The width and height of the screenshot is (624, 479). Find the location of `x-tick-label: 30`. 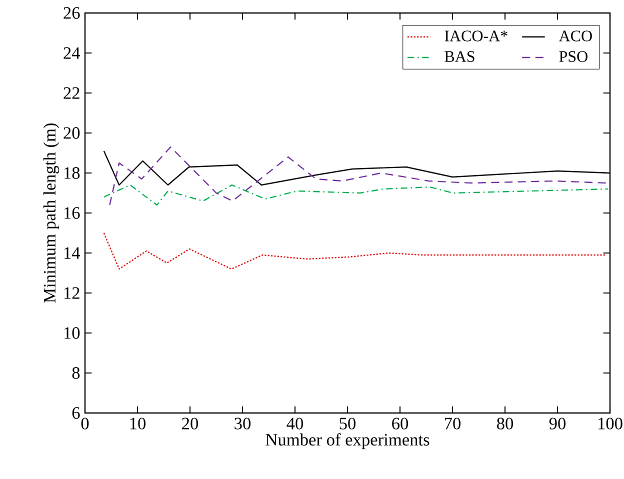

x-tick-label: 30 is located at coordinates (242, 424).